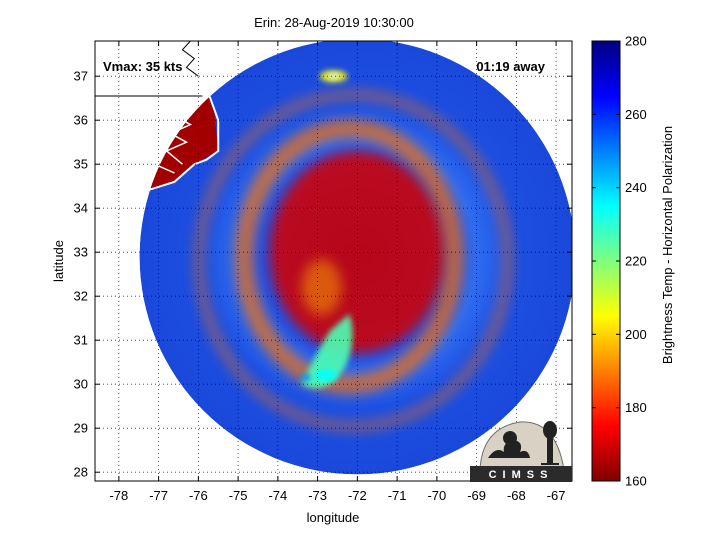 The width and height of the screenshot is (720, 540). What do you see at coordinates (333, 76) in the screenshot?
I see `north-convection-core` at bounding box center [333, 76].